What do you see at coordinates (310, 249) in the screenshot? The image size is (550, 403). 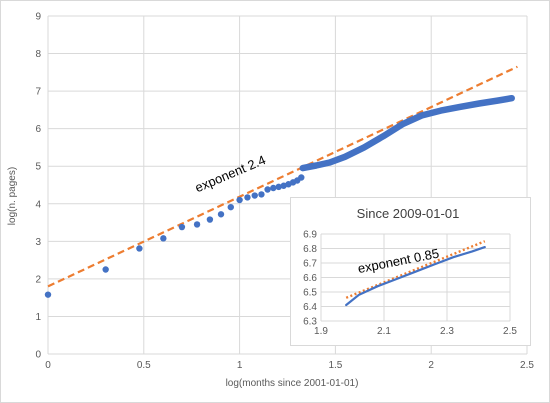 I see `inset-y-tick-label: 6.8` at bounding box center [310, 249].